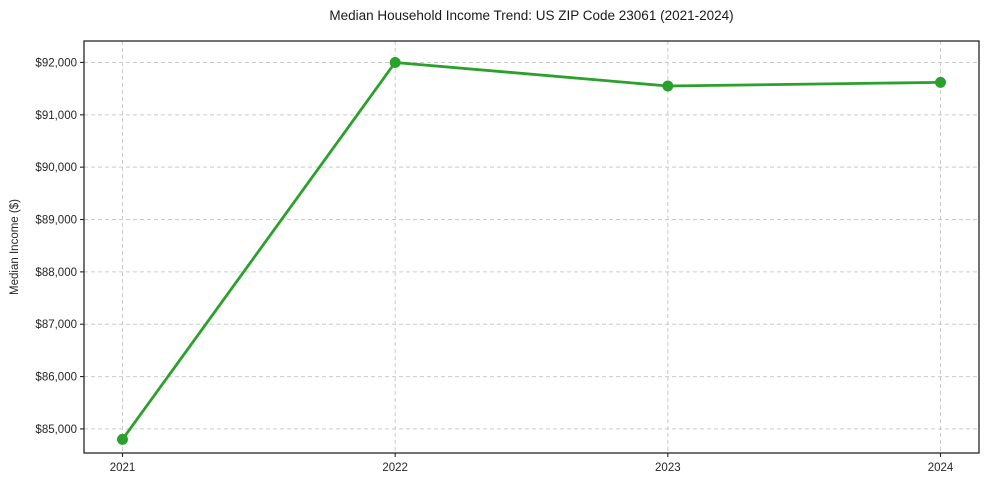 The image size is (989, 490). Describe the element at coordinates (56, 221) in the screenshot. I see `y-tick-label: $89,000` at that location.